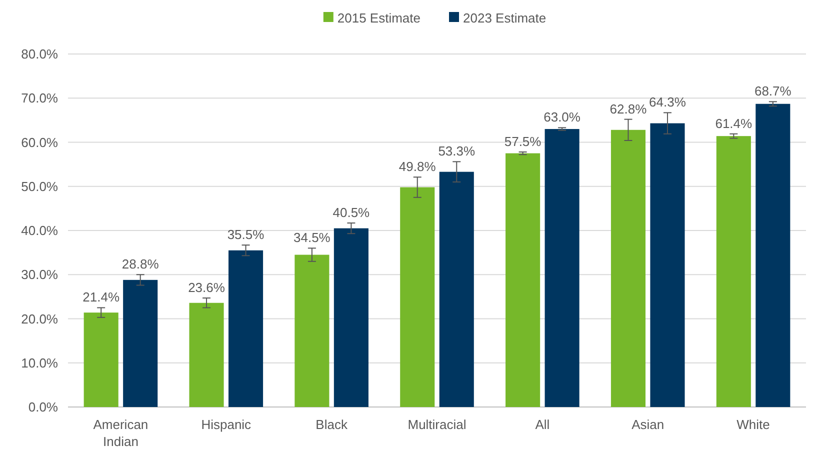 This screenshot has width=822, height=456. What do you see at coordinates (542, 424) in the screenshot?
I see `x-tick-label: All` at bounding box center [542, 424].